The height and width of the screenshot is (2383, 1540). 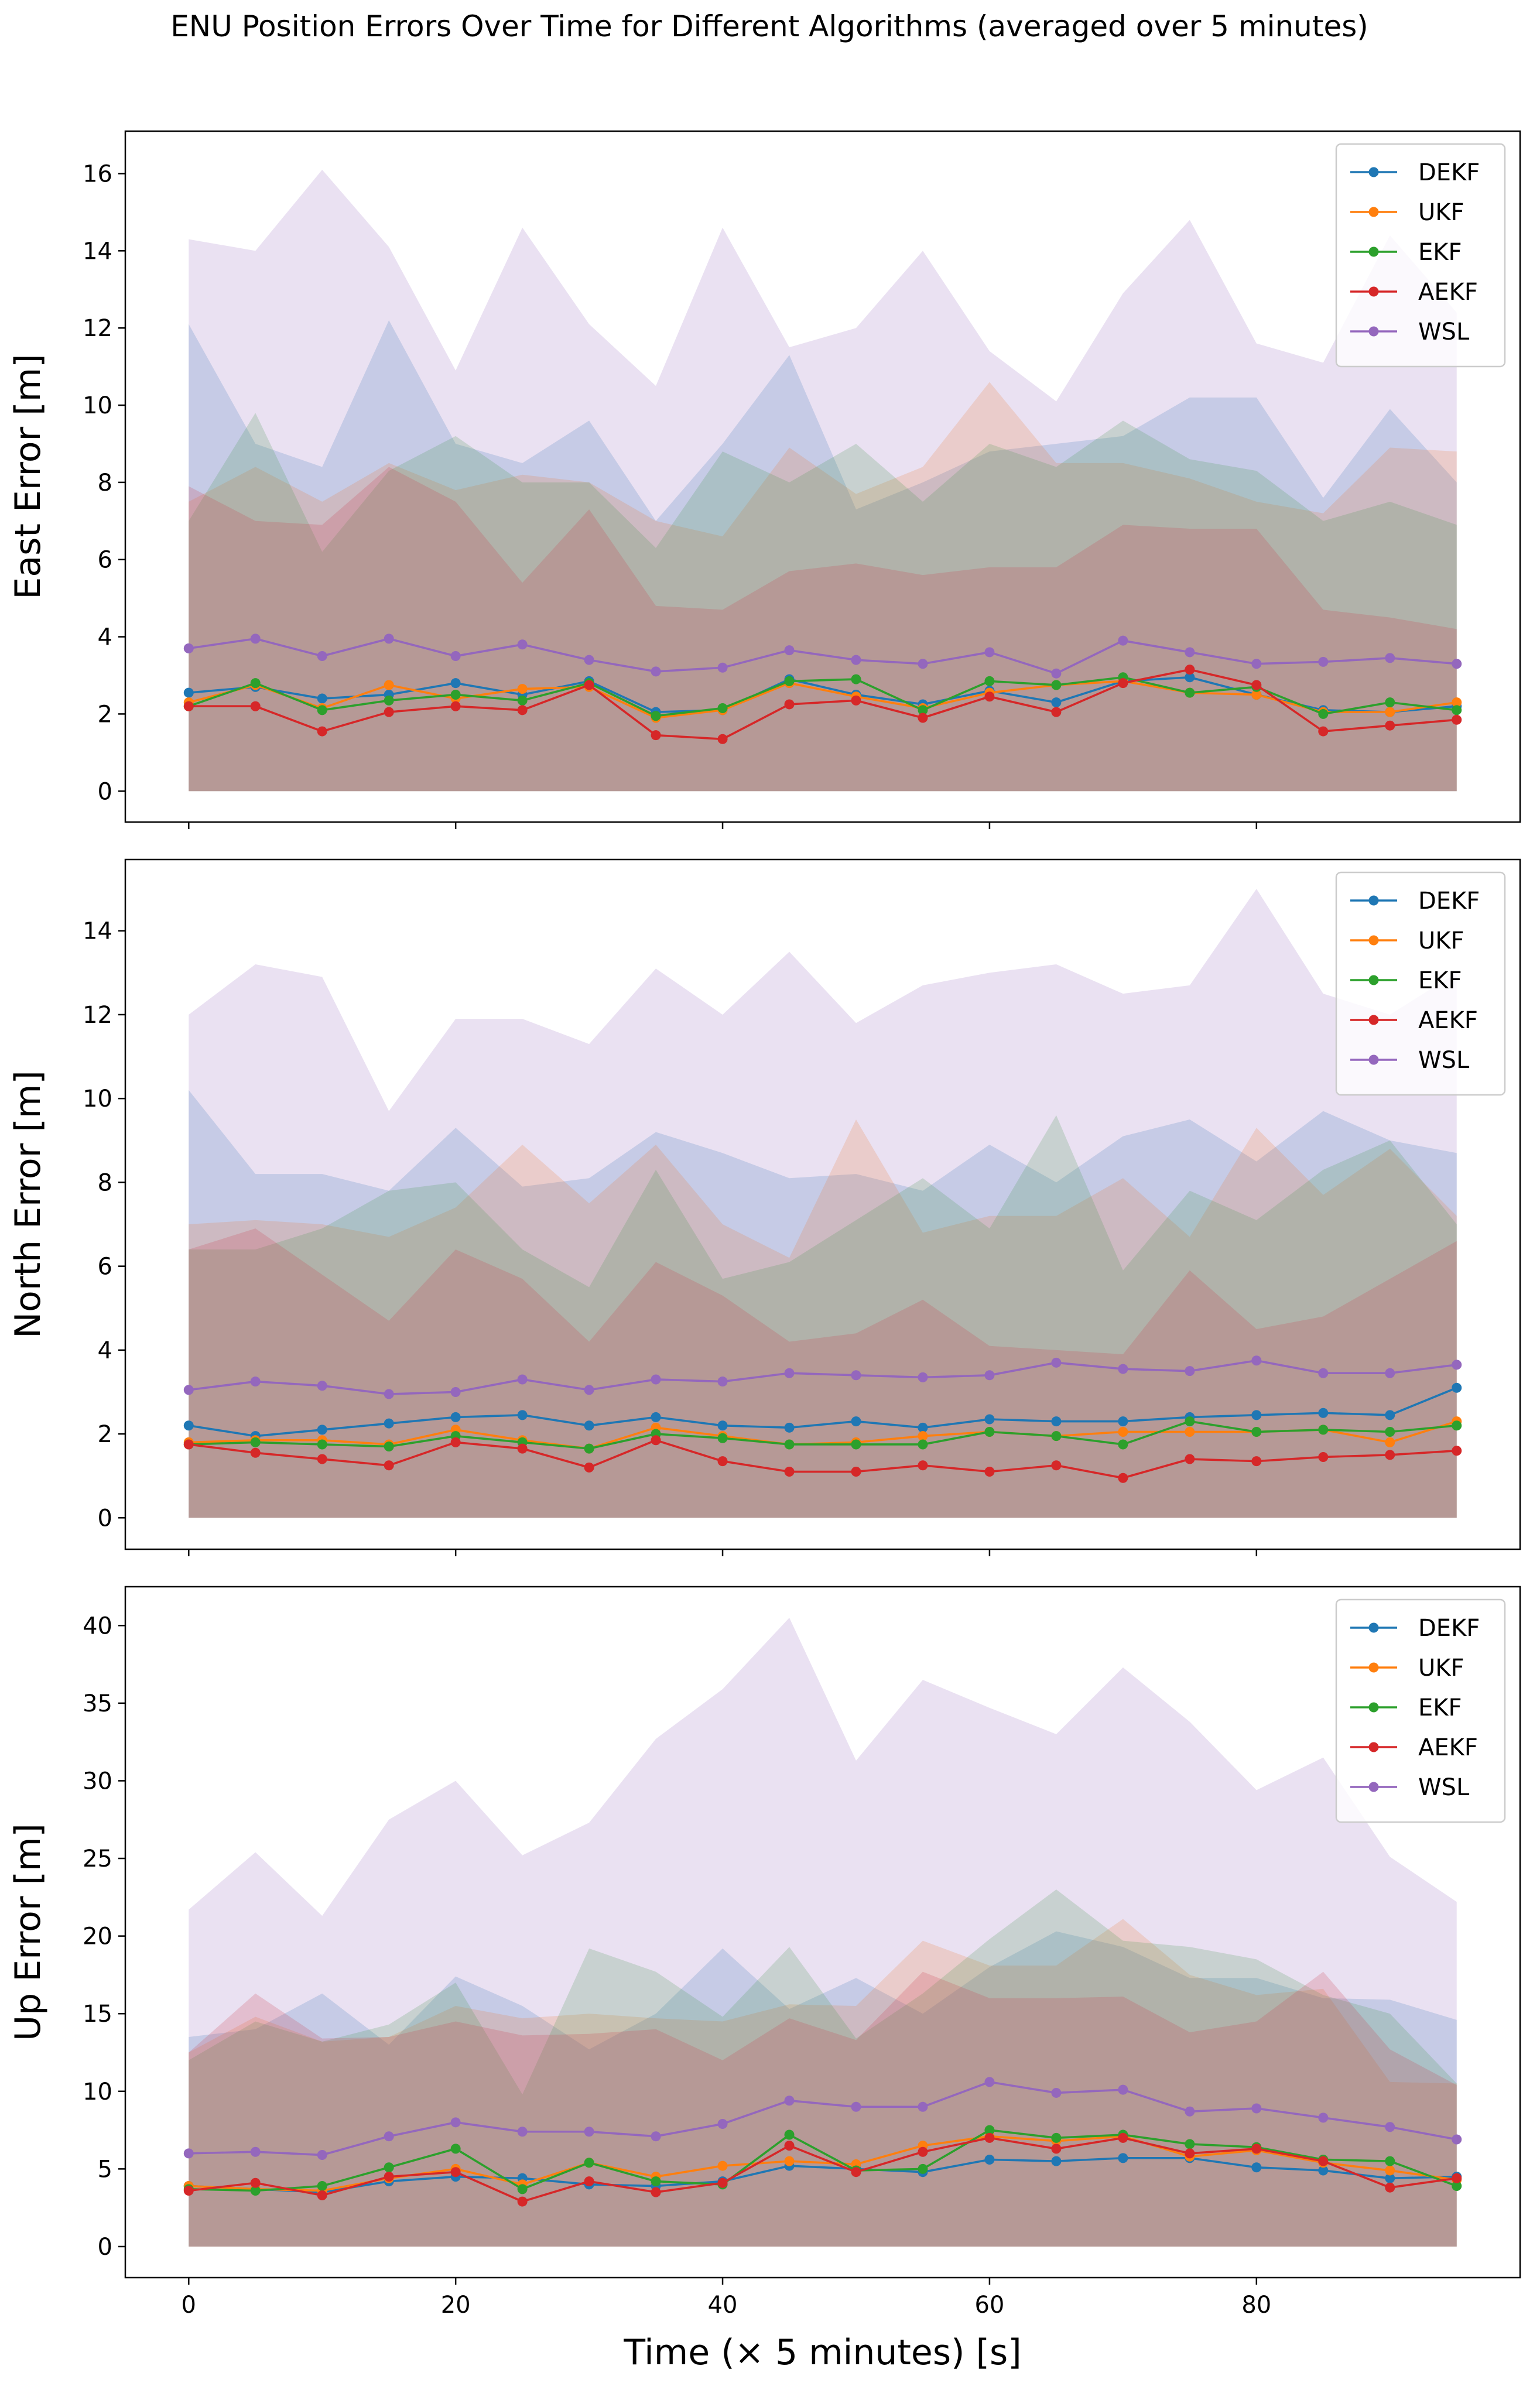 I want to click on up-legend-label: DEKF, so click(x=1449, y=1628).